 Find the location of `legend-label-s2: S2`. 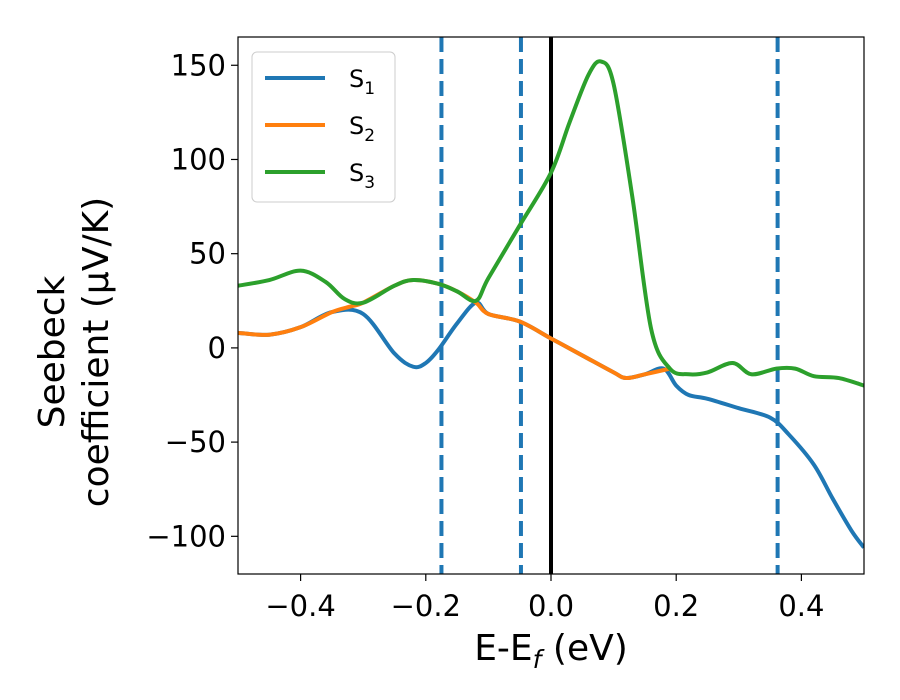

legend-label-s2: S2 is located at coordinates (362, 129).